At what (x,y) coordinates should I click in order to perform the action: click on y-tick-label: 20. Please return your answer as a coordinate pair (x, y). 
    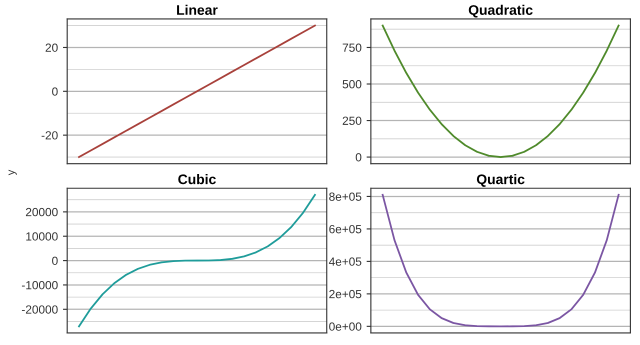
    Looking at the image, I should click on (52, 48).